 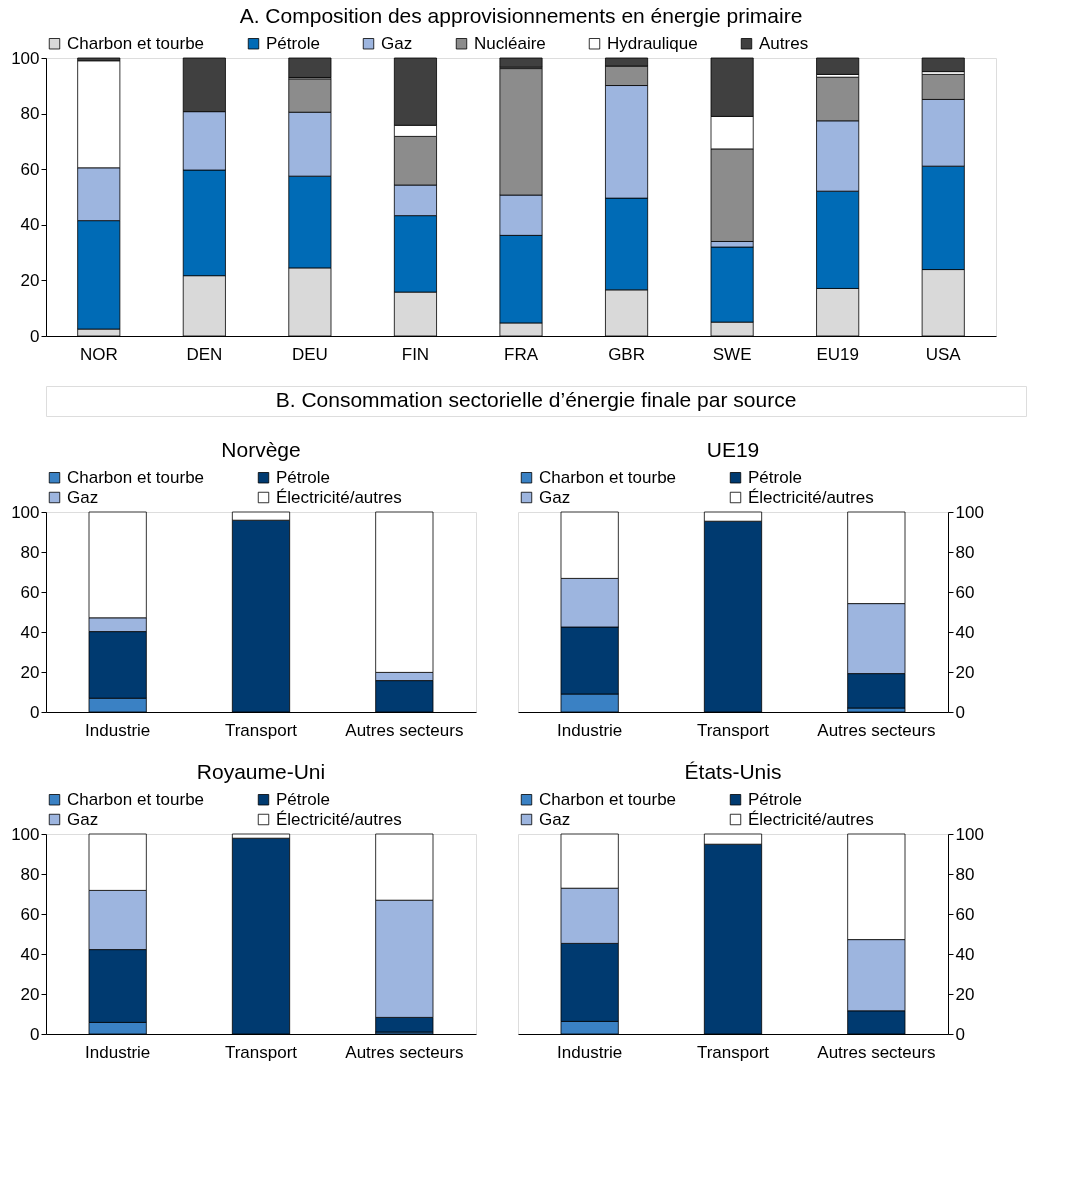 I want to click on x-tick-label: FRA, so click(x=521, y=354).